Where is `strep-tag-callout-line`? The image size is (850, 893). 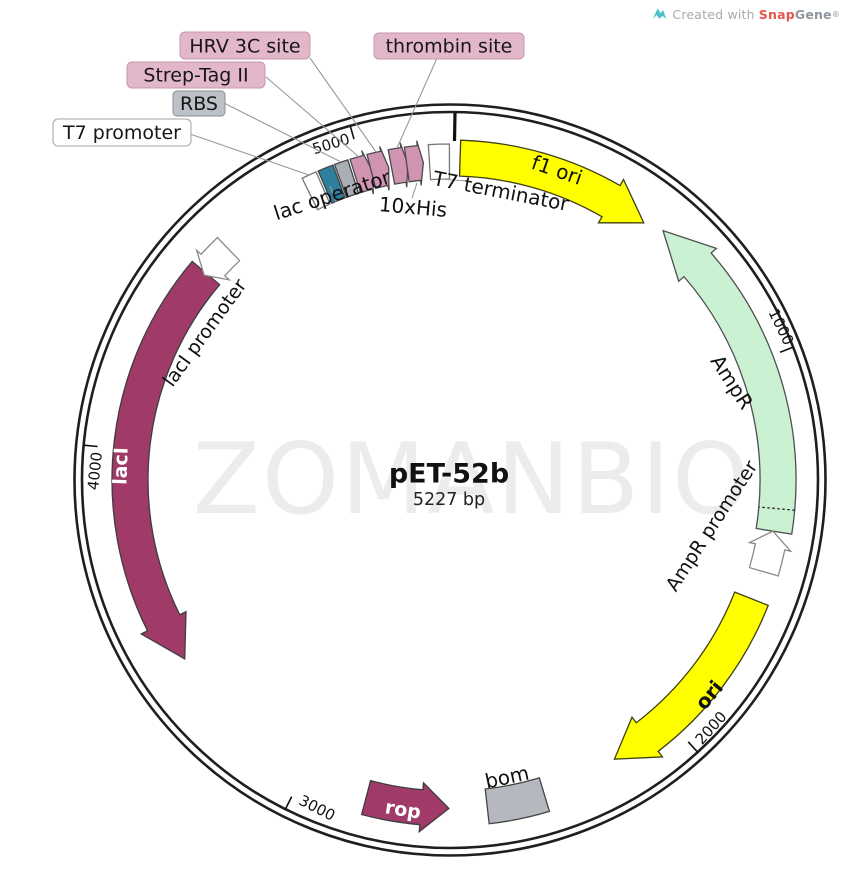
strep-tag-callout-line is located at coordinates (312, 117).